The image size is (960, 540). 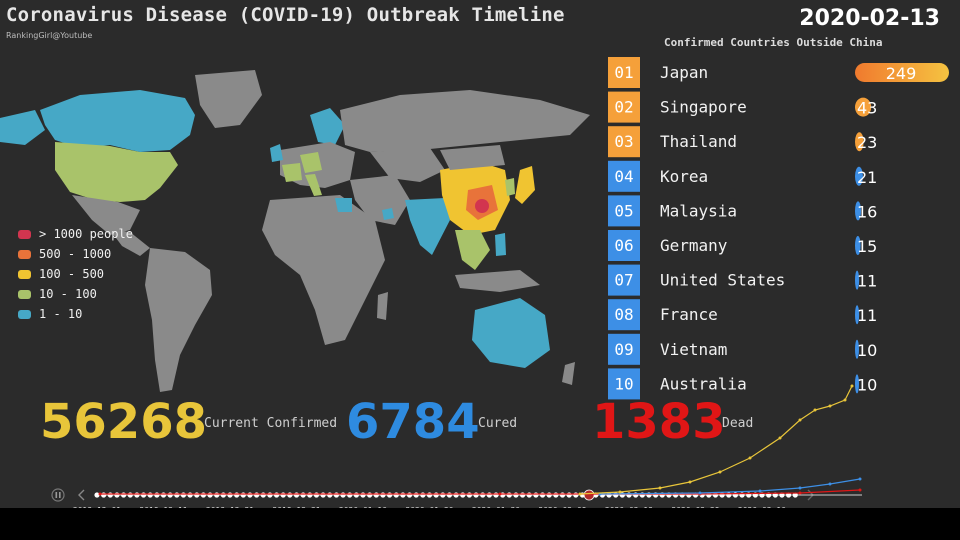 What do you see at coordinates (58, 495) in the screenshot?
I see `pause-button` at bounding box center [58, 495].